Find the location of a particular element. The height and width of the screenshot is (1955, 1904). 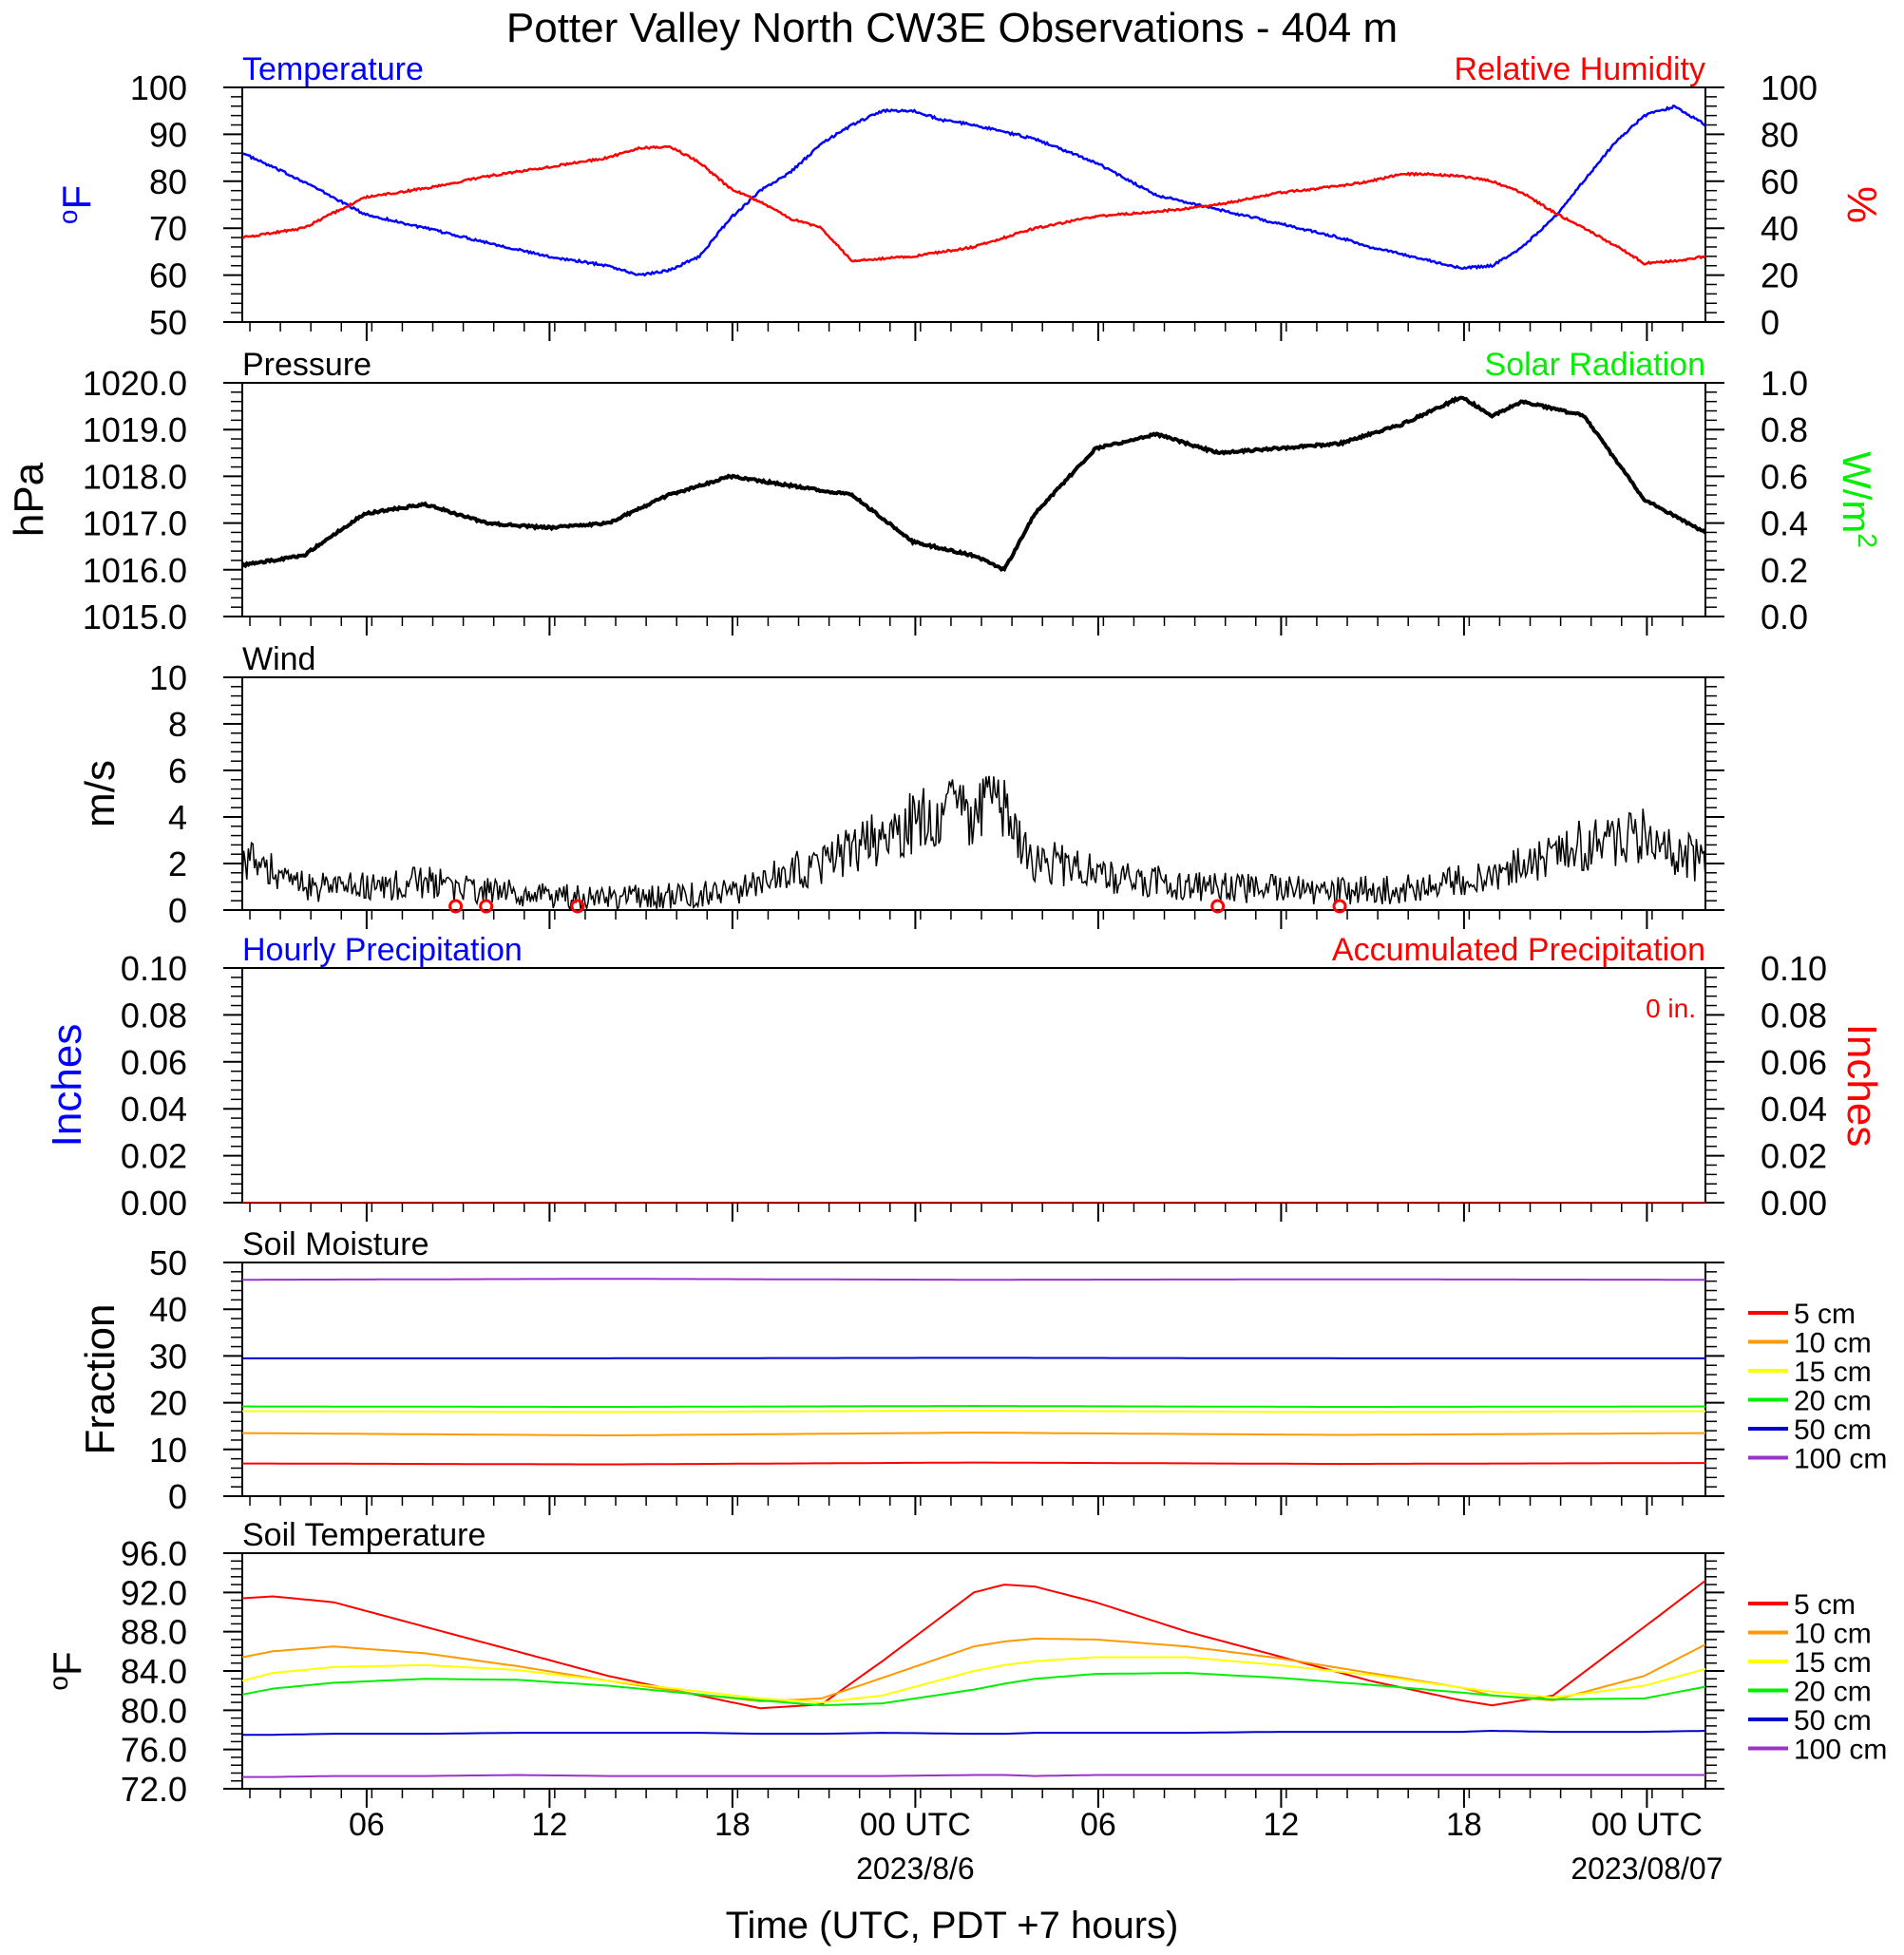

y-tick-label-right: 0.0 is located at coordinates (1784, 617).